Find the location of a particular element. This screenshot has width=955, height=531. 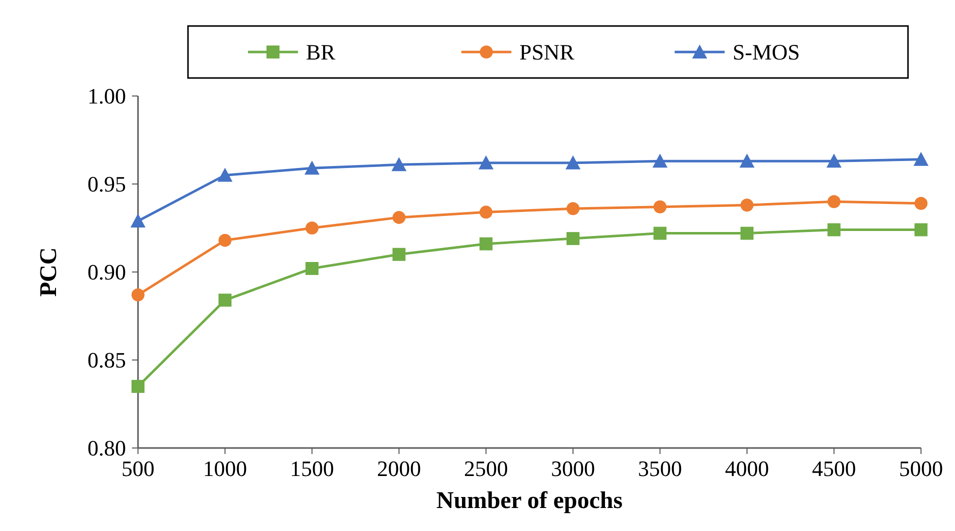

x-tick-label: 2500 is located at coordinates (486, 468).